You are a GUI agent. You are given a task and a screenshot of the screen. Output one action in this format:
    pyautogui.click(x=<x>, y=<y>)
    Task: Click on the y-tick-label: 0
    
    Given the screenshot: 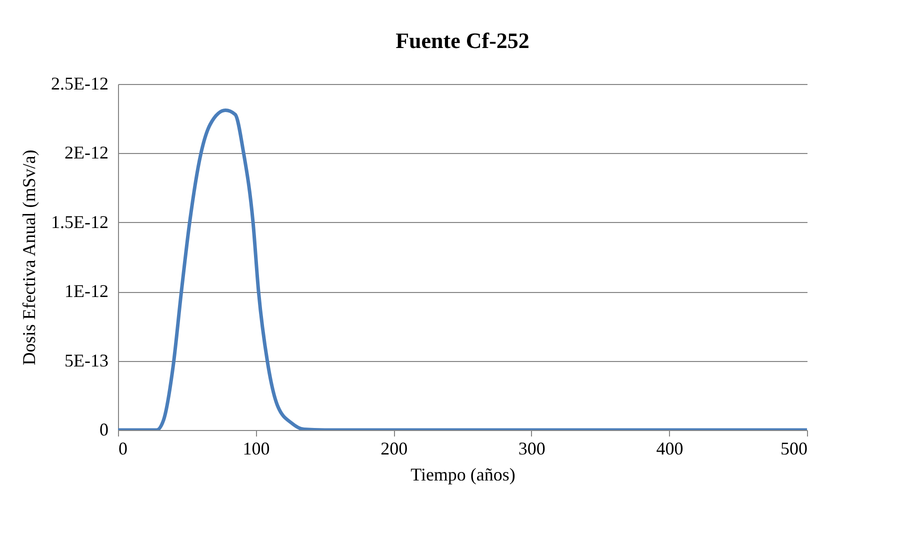 What is the action you would take?
    pyautogui.click(x=104, y=430)
    